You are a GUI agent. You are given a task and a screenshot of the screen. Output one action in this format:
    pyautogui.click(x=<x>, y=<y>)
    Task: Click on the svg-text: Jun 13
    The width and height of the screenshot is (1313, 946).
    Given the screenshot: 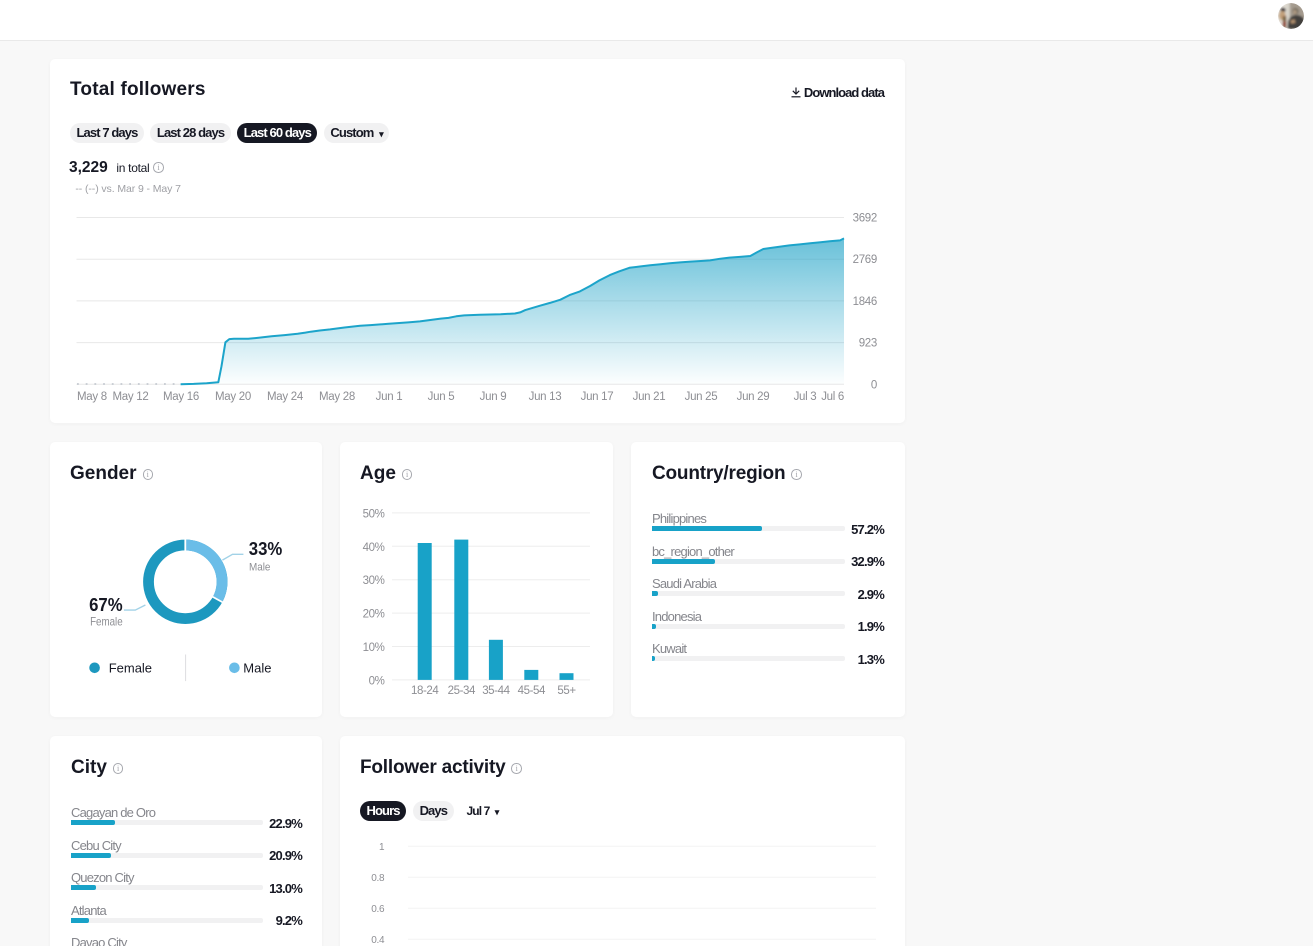 What is the action you would take?
    pyautogui.click(x=545, y=397)
    